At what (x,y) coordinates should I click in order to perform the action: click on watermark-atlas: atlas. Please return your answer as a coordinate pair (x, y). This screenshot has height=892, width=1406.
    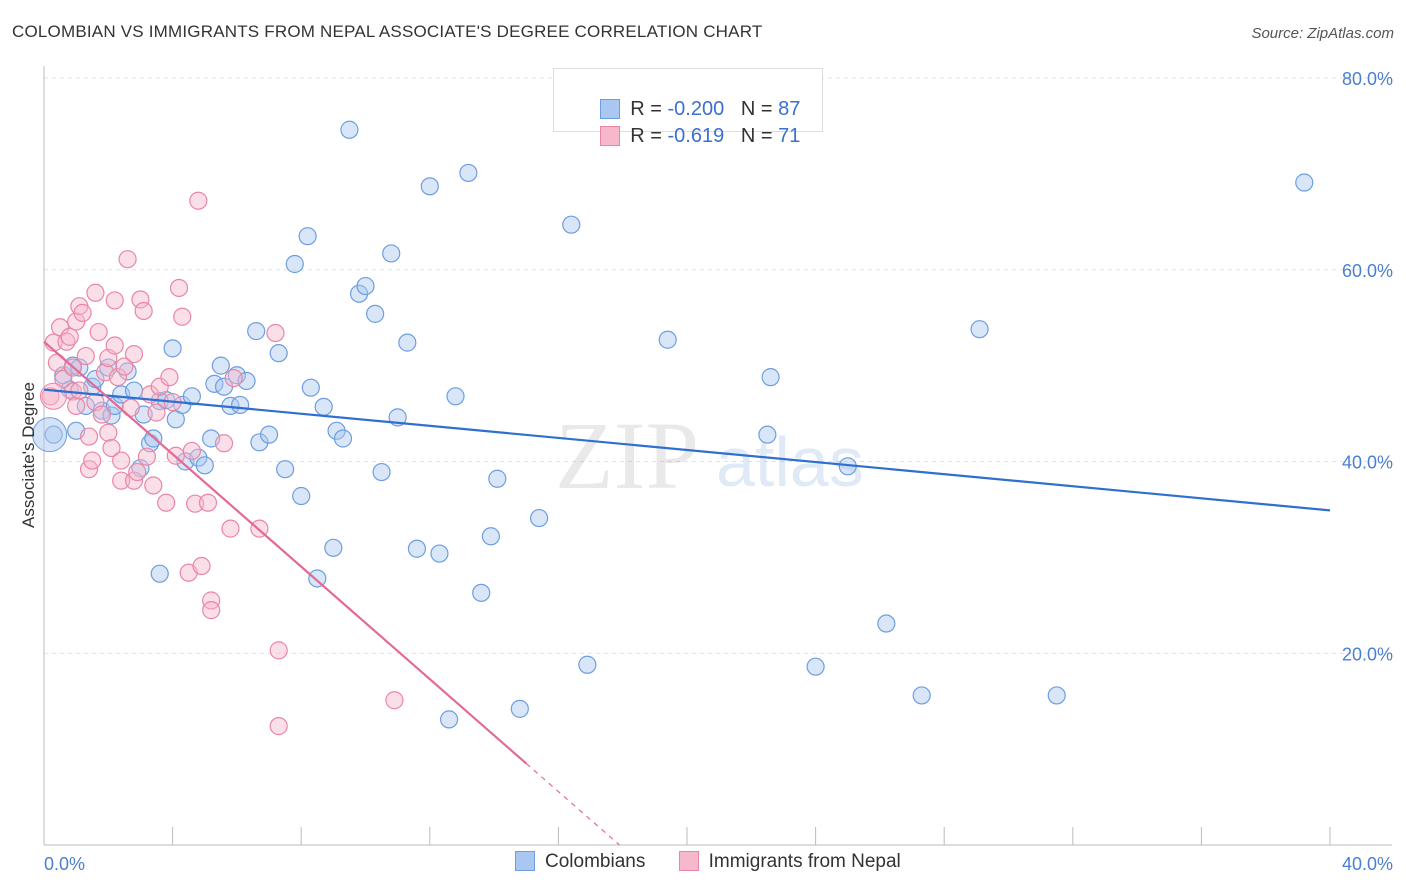
    Looking at the image, I should click on (790, 462).